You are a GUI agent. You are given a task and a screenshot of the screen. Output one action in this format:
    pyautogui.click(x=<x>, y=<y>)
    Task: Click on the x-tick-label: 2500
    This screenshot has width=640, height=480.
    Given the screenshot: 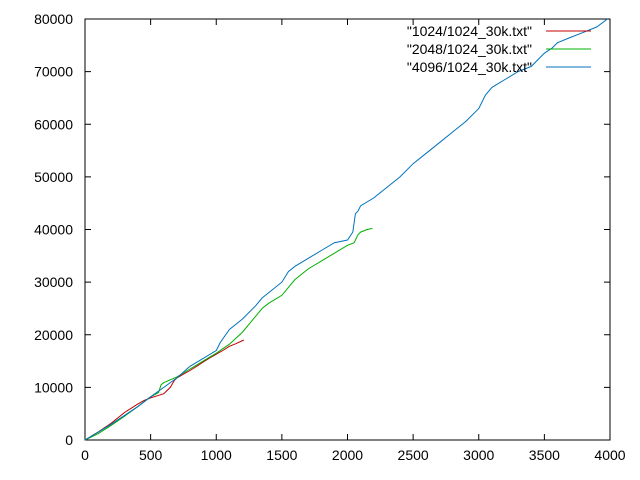 What is the action you would take?
    pyautogui.click(x=413, y=455)
    